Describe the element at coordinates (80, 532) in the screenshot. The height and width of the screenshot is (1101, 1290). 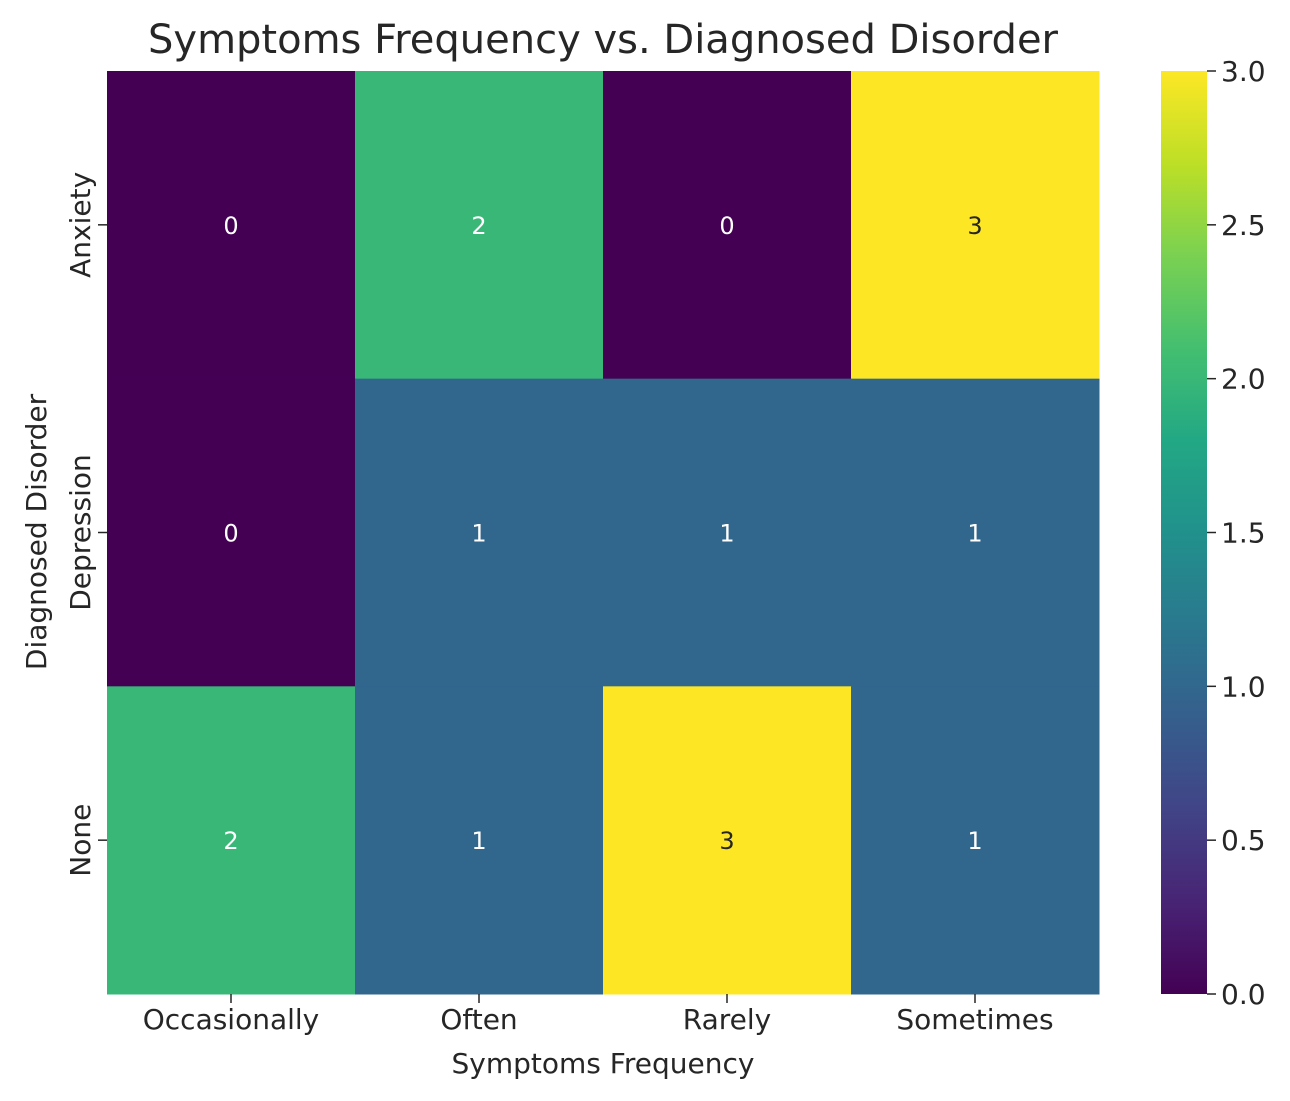
I see `y-tick-label: Depression` at that location.